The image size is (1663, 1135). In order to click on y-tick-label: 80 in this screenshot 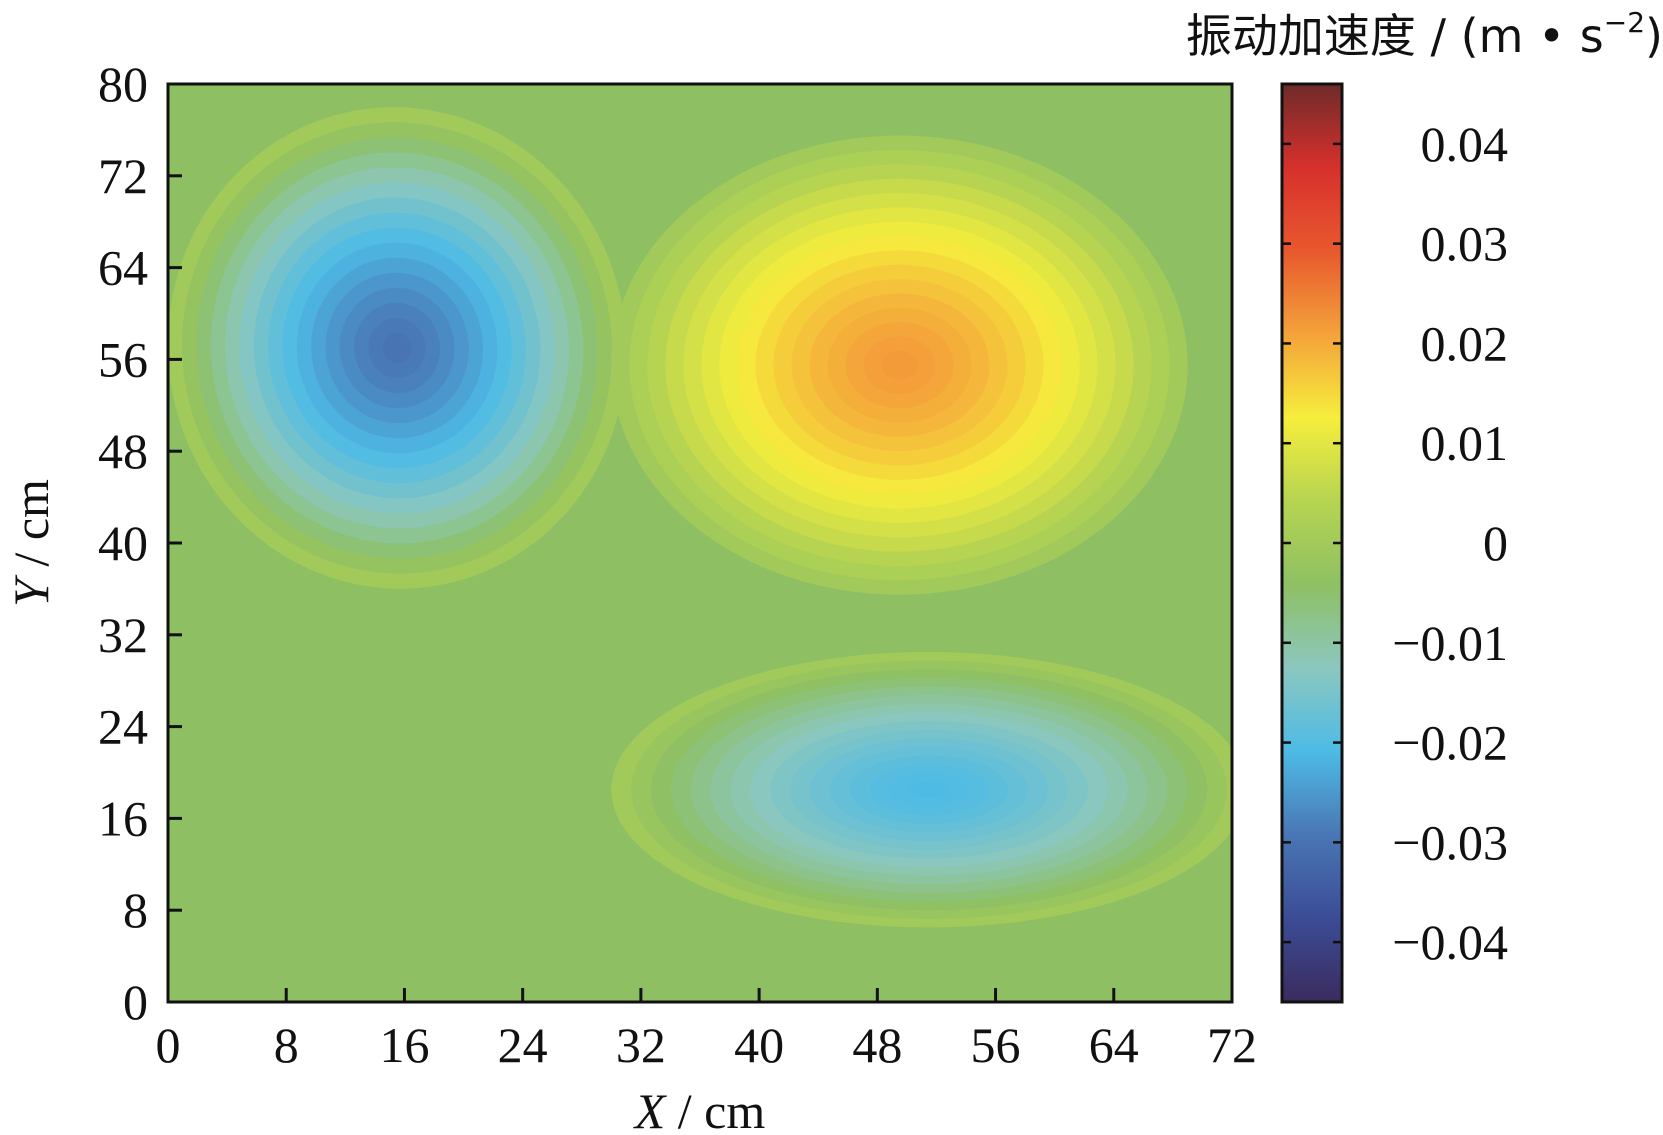, I will do `click(123, 84)`.